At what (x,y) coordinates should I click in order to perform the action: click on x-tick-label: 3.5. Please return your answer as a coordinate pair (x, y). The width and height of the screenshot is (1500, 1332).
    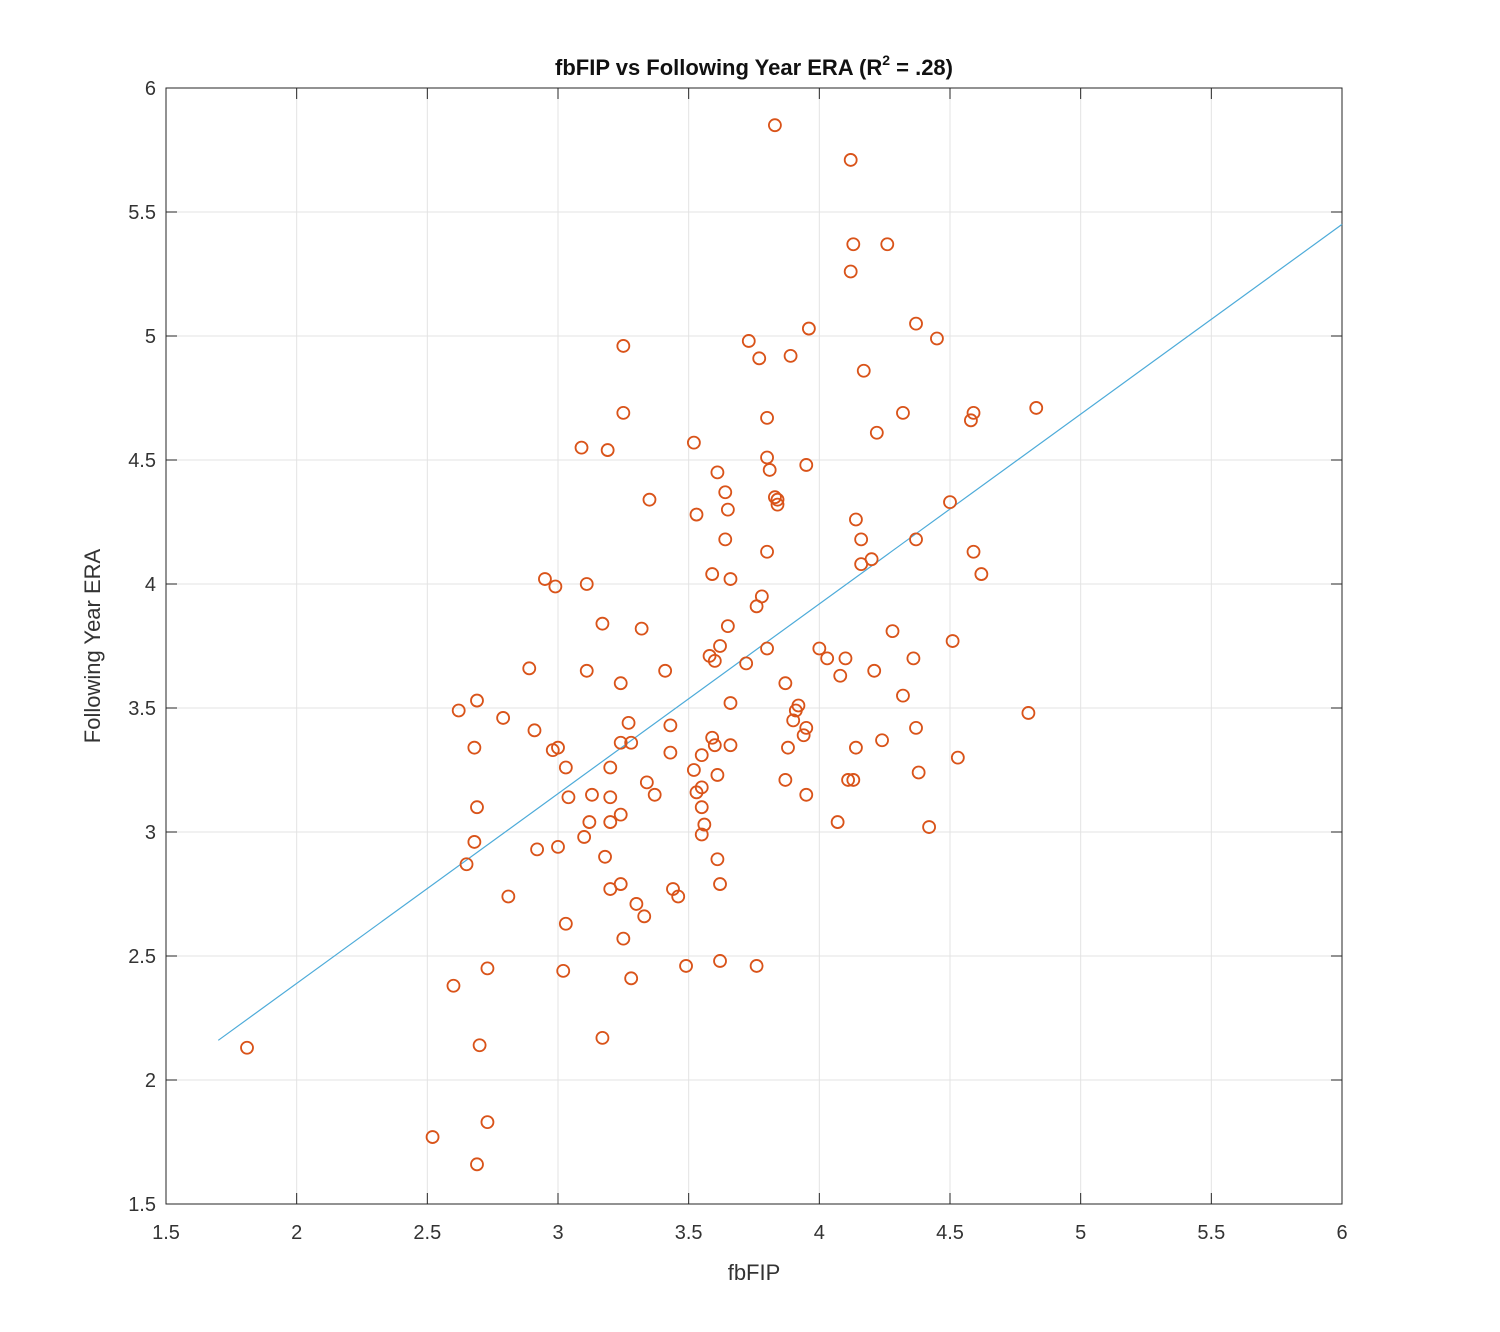
    Looking at the image, I should click on (689, 1233).